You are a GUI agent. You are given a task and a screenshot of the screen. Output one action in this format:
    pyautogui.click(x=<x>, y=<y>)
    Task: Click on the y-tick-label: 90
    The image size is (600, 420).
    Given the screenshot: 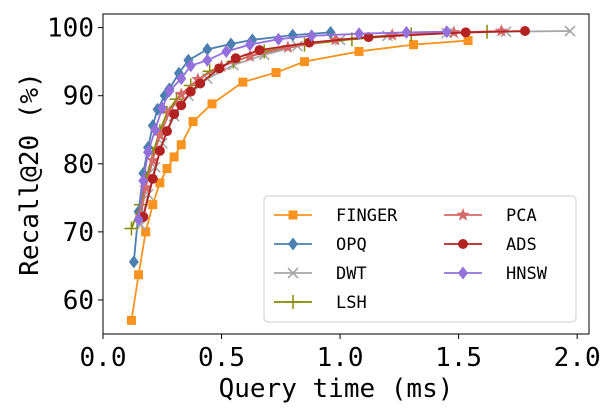 What is the action you would take?
    pyautogui.click(x=78, y=97)
    